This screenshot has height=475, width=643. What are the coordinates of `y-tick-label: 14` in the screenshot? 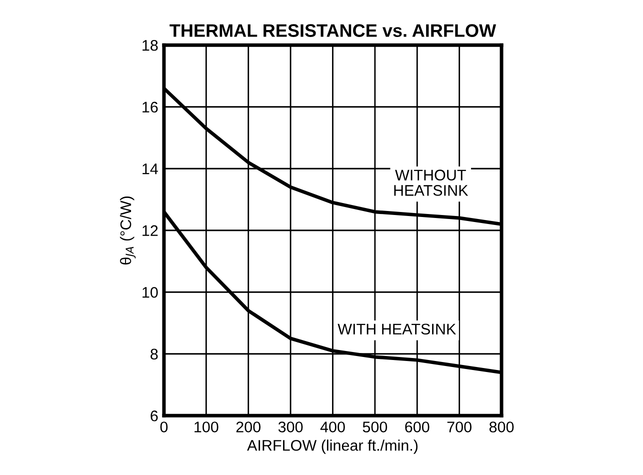 It's located at (150, 169).